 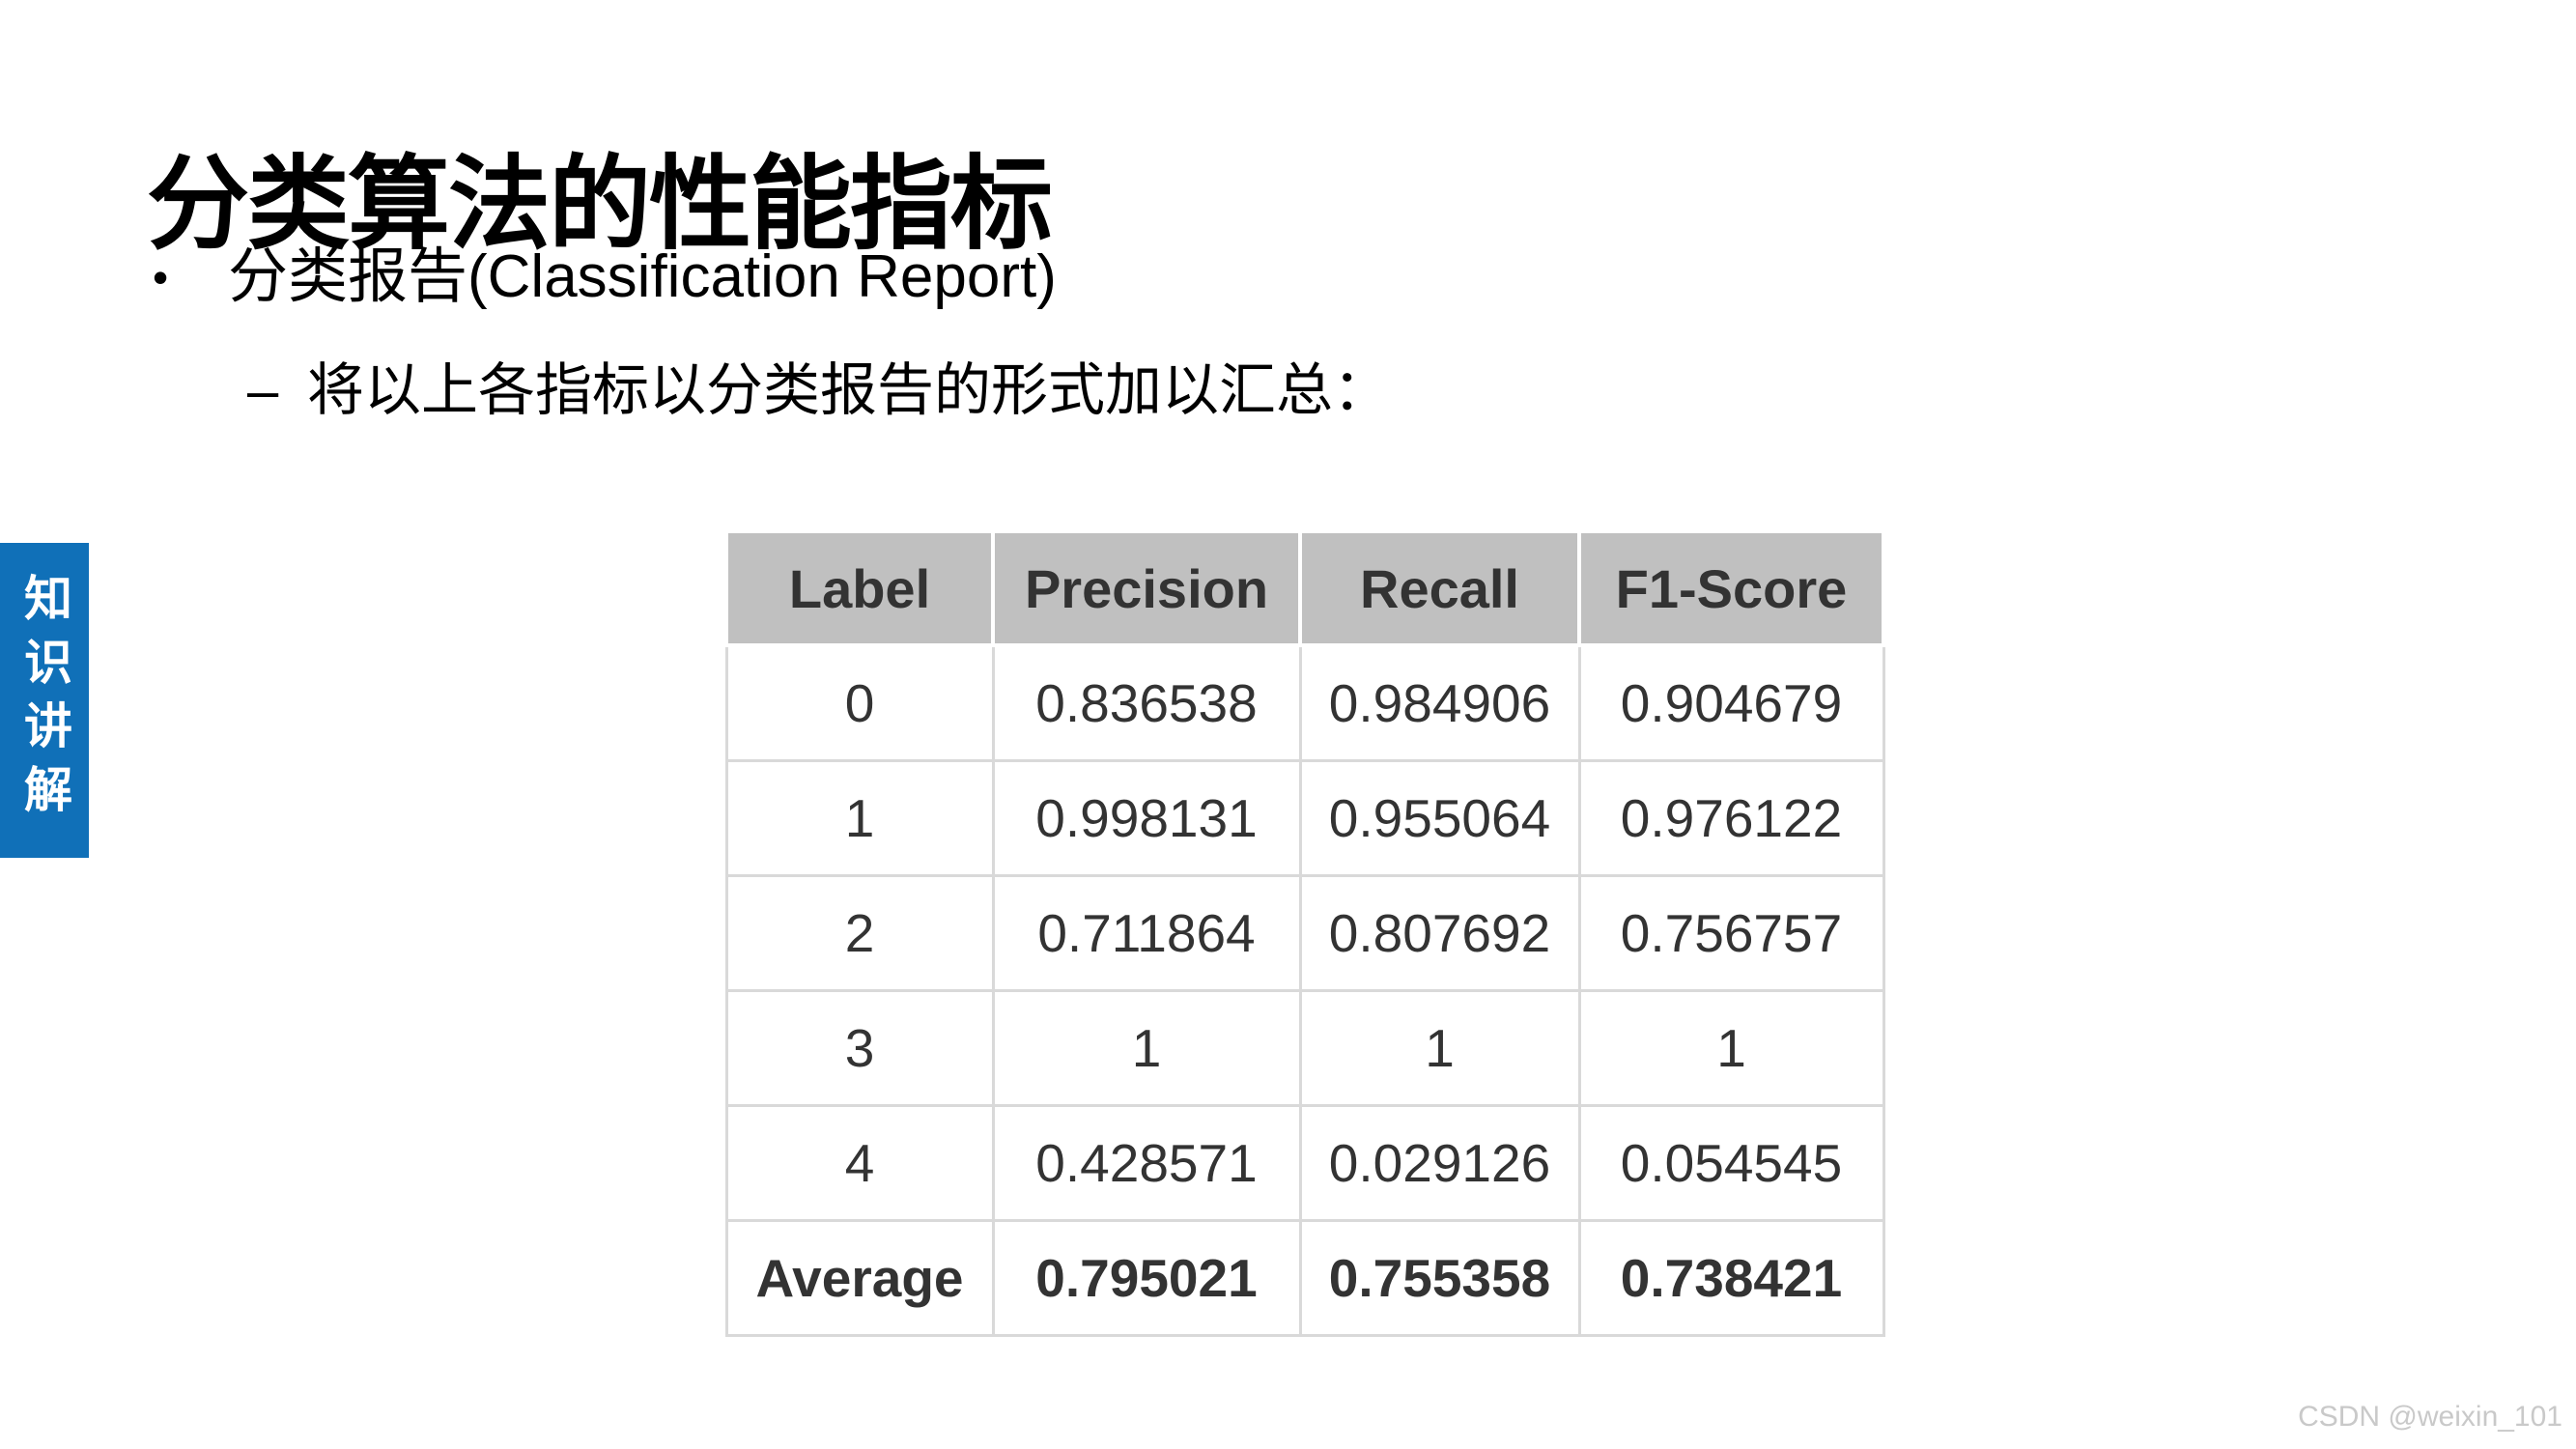 What do you see at coordinates (1146, 933) in the screenshot?
I see `table-cell: 0.711864` at bounding box center [1146, 933].